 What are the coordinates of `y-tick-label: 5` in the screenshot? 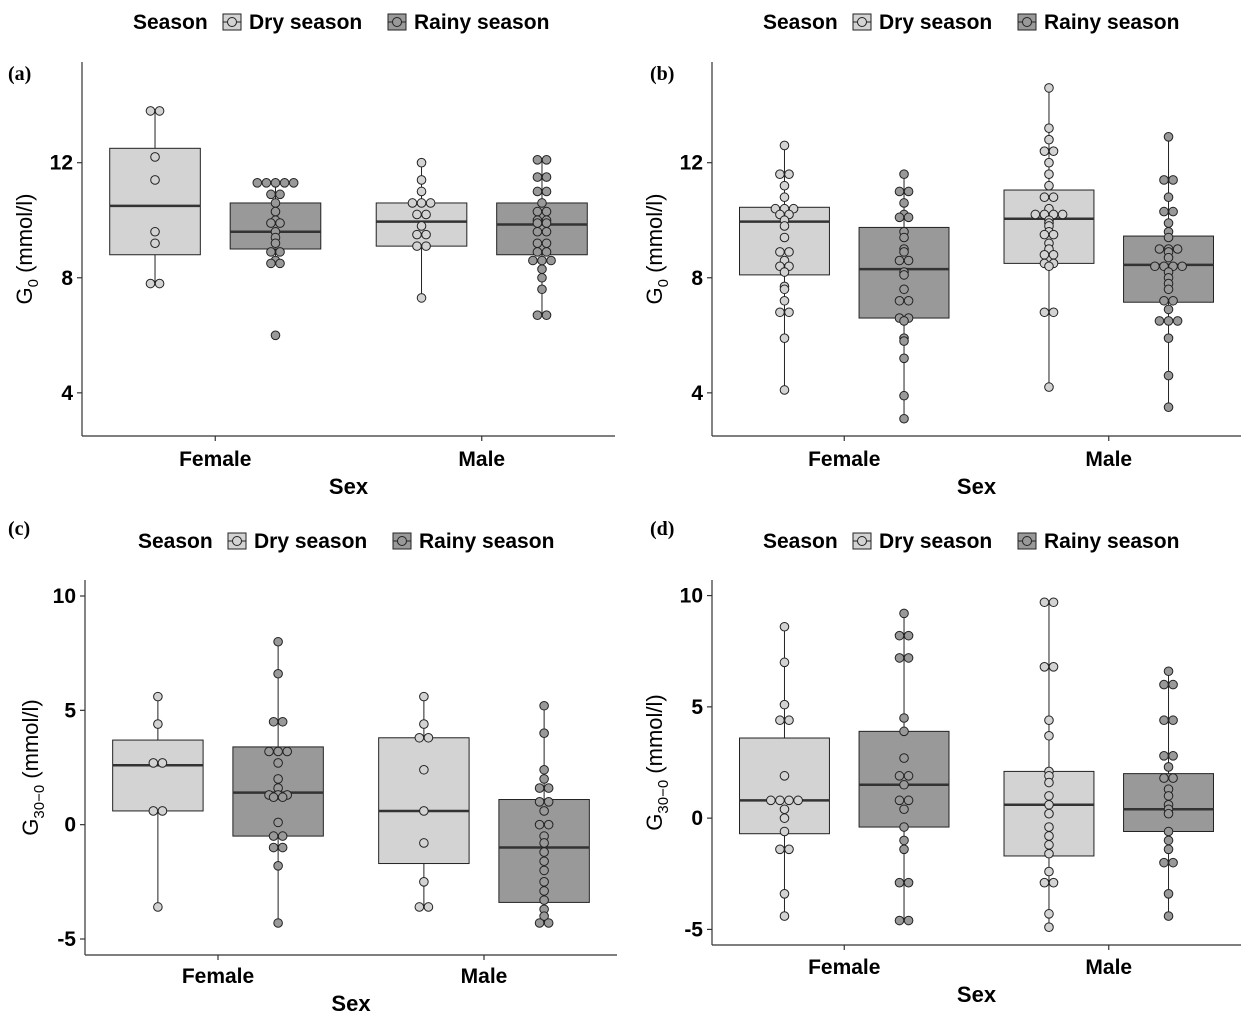 It's located at (697, 707).